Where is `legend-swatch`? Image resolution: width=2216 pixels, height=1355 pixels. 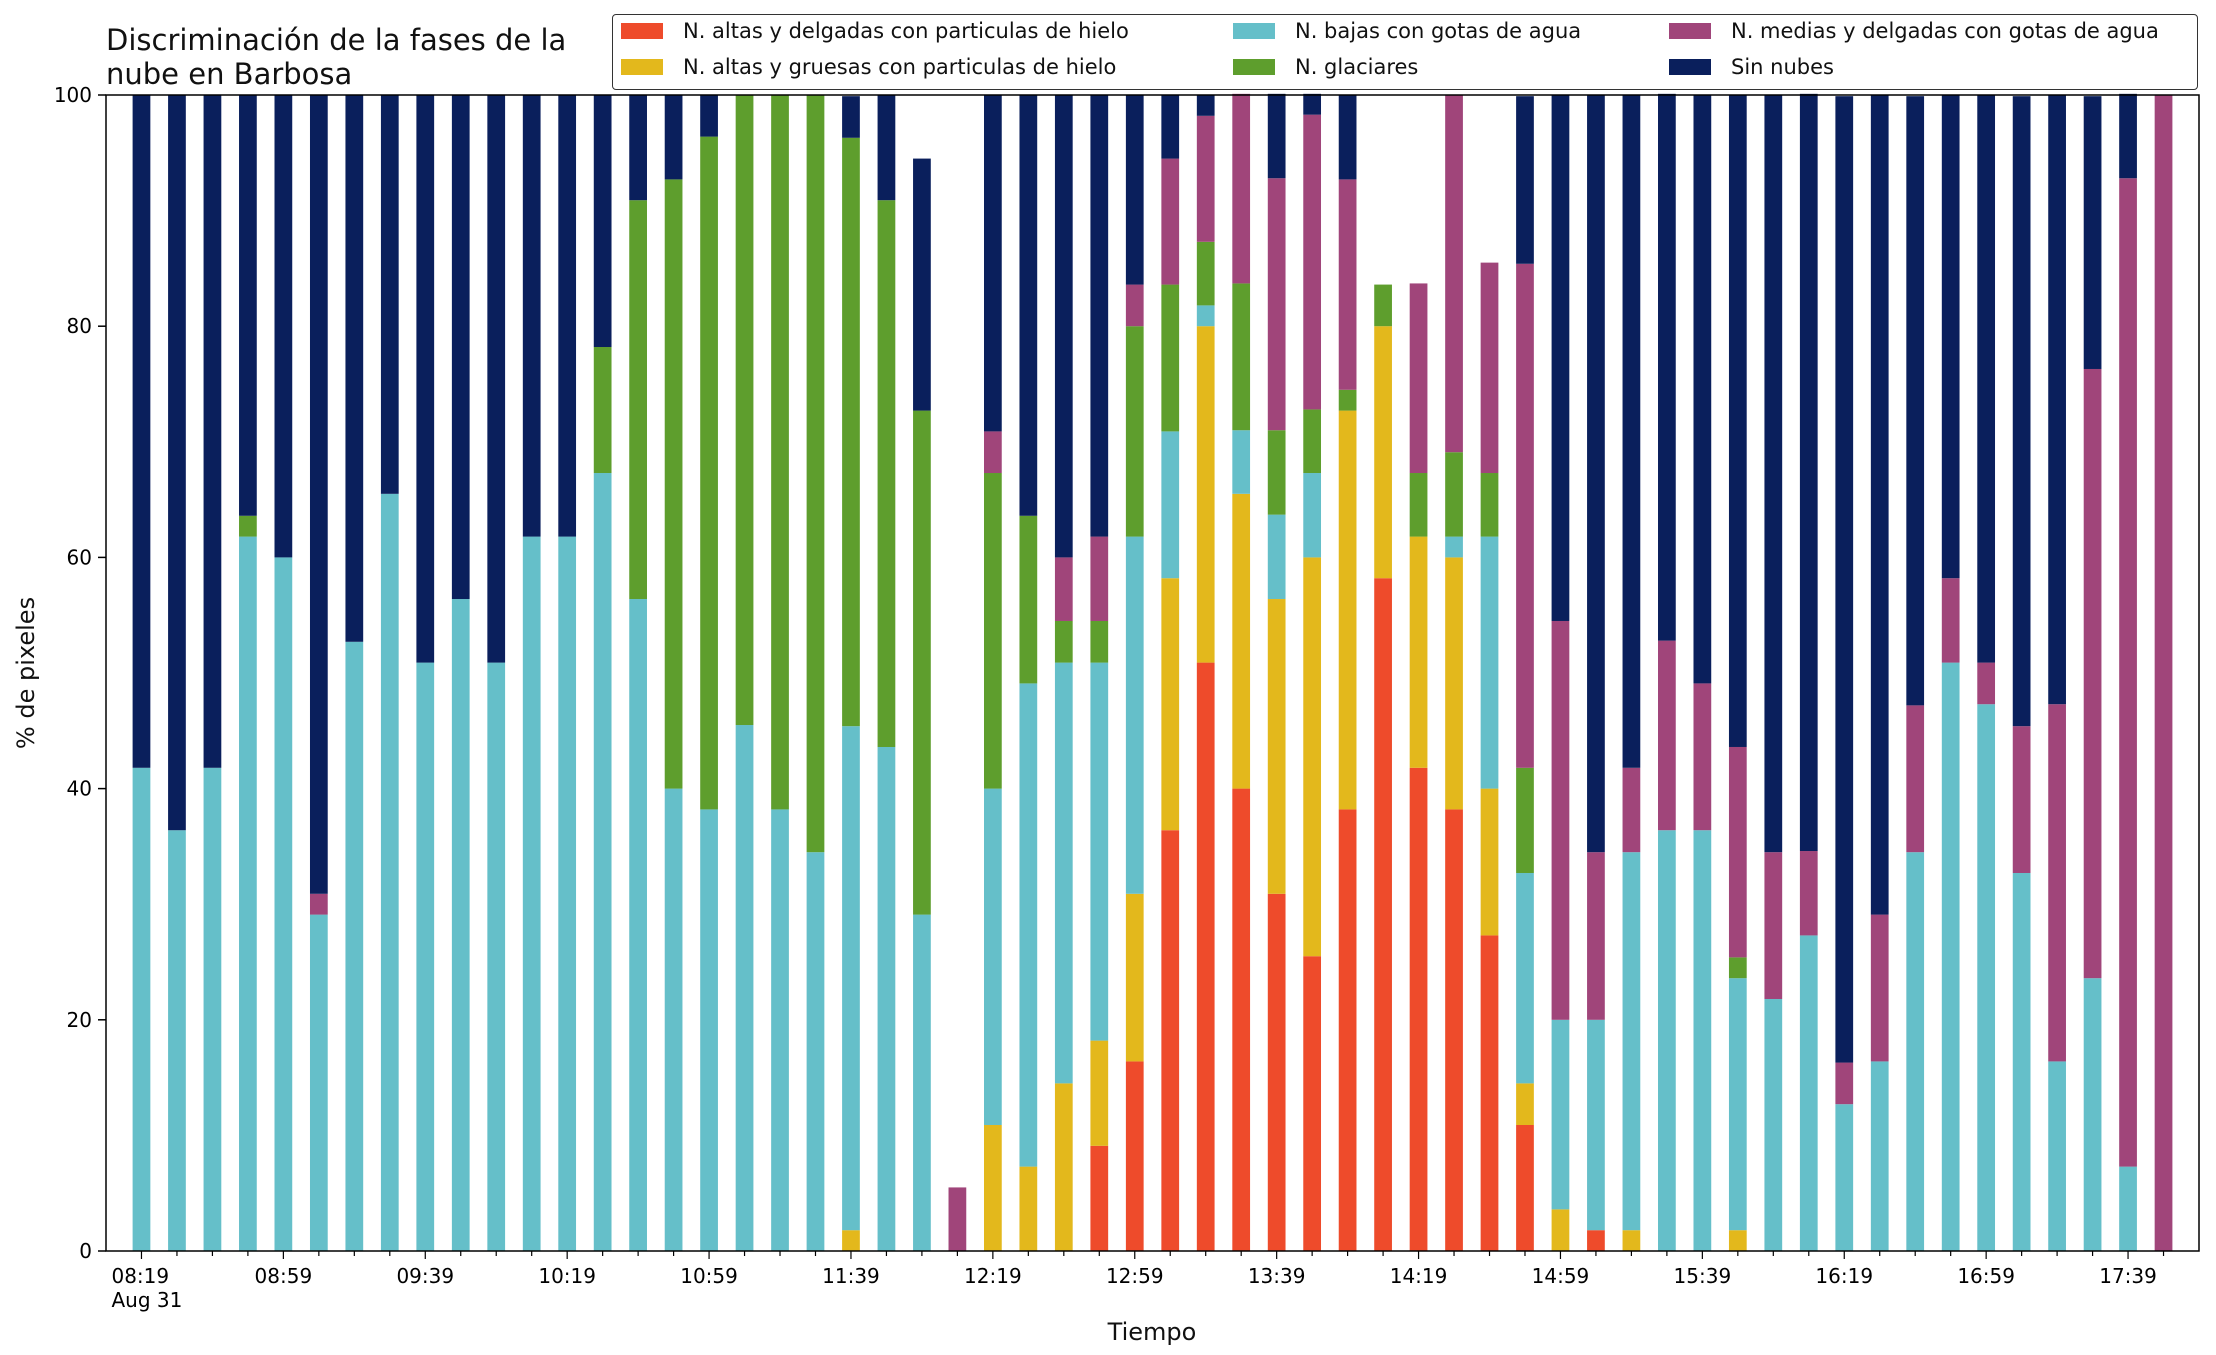 legend-swatch is located at coordinates (642, 67).